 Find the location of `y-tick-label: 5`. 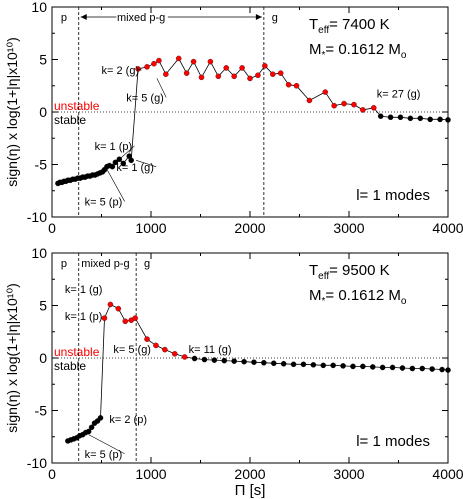

y-tick-label: 5 is located at coordinates (43, 306).